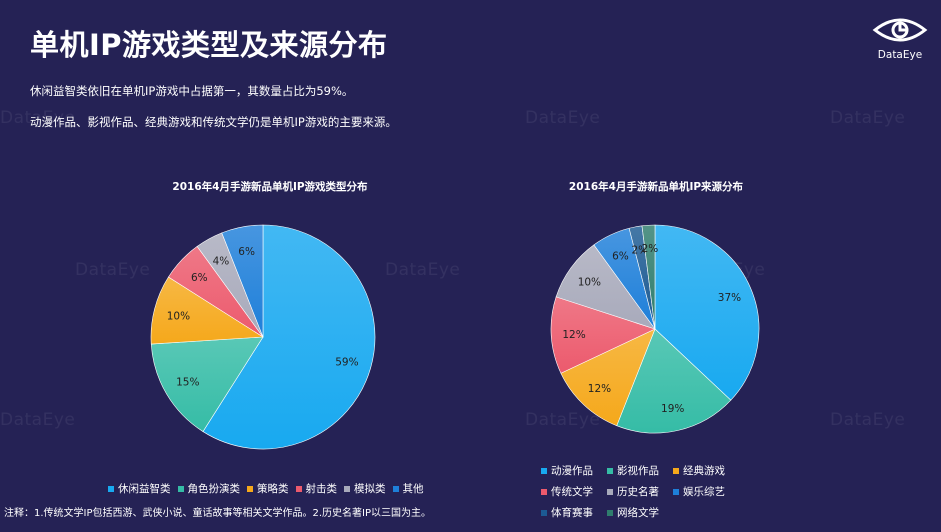 Image resolution: width=941 pixels, height=532 pixels. I want to click on legend-item: 历史名著, so click(638, 491).